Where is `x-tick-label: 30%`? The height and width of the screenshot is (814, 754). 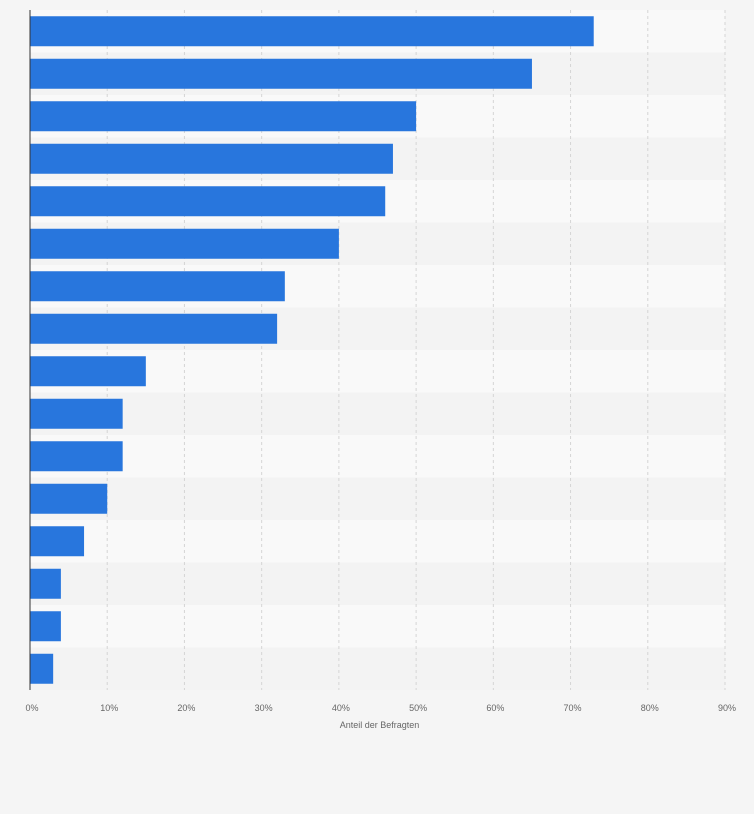
x-tick-label: 30% is located at coordinates (264, 708).